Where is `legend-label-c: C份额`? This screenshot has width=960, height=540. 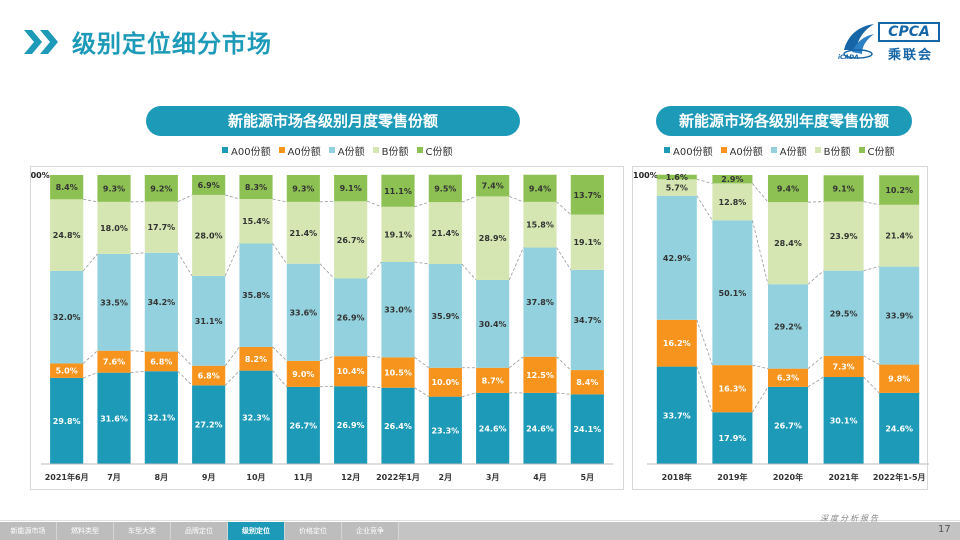
legend-label-c: C份额 is located at coordinates (439, 152).